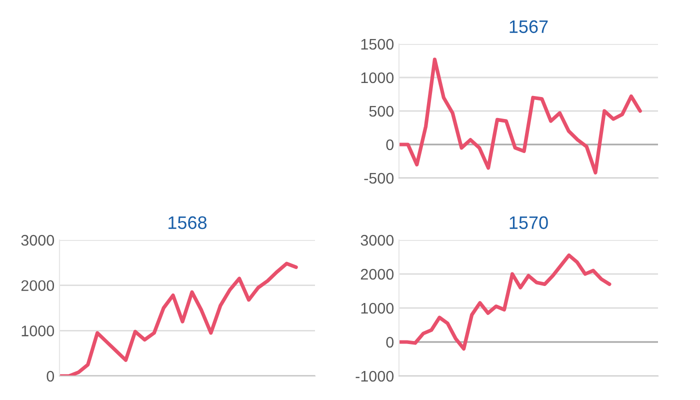 The height and width of the screenshot is (400, 700). I want to click on y-tick-label: 500, so click(381, 111).